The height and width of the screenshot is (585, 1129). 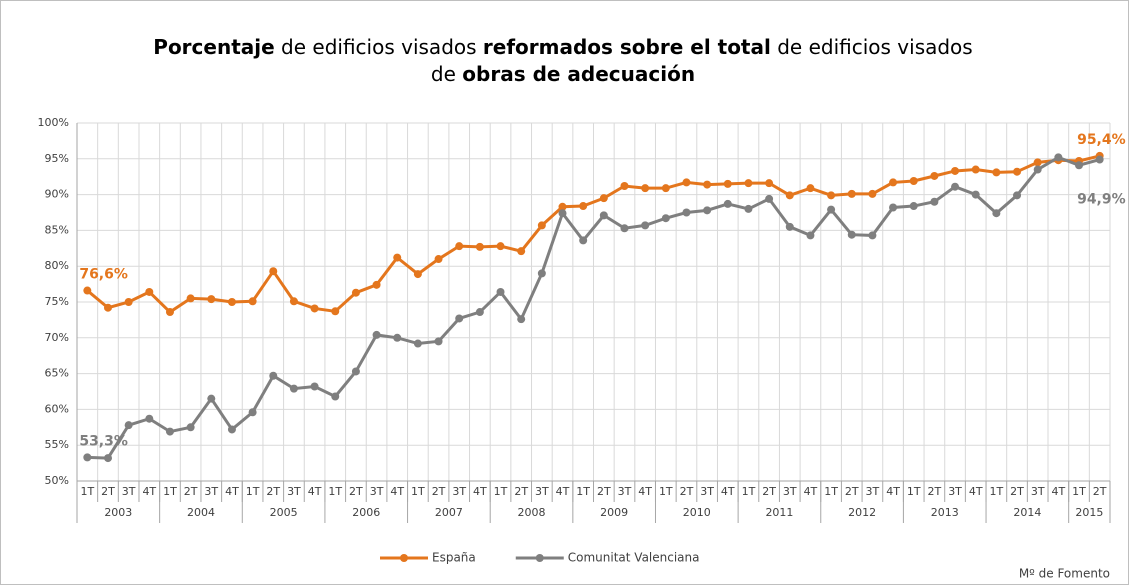 What do you see at coordinates (634, 558) in the screenshot?
I see `legend-label: Comunitat Valenciana` at bounding box center [634, 558].